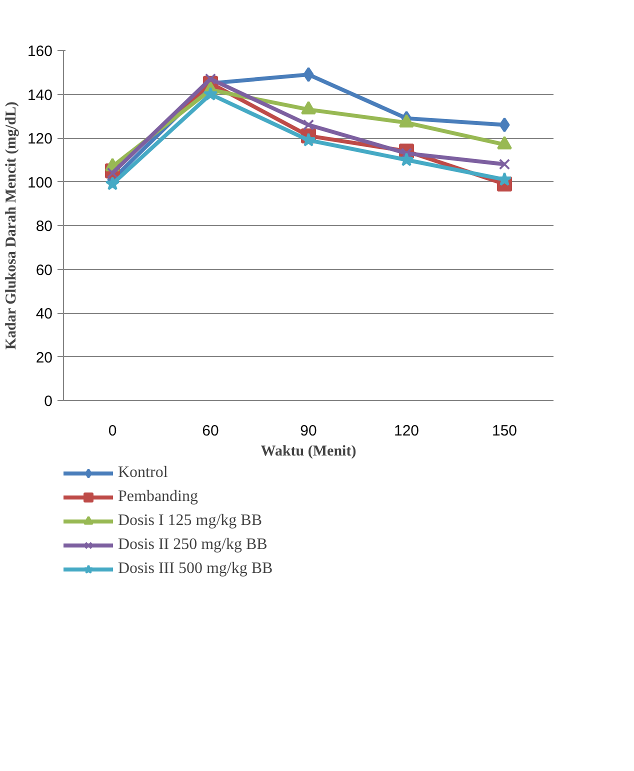 The image size is (634, 771). Describe the element at coordinates (308, 452) in the screenshot. I see `x-axis-title: Waktu (Menit)` at that location.